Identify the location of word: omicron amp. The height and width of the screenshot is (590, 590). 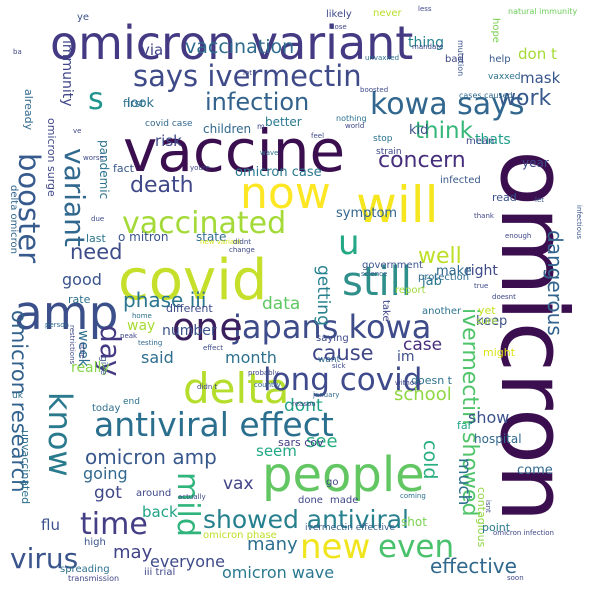
(151, 457).